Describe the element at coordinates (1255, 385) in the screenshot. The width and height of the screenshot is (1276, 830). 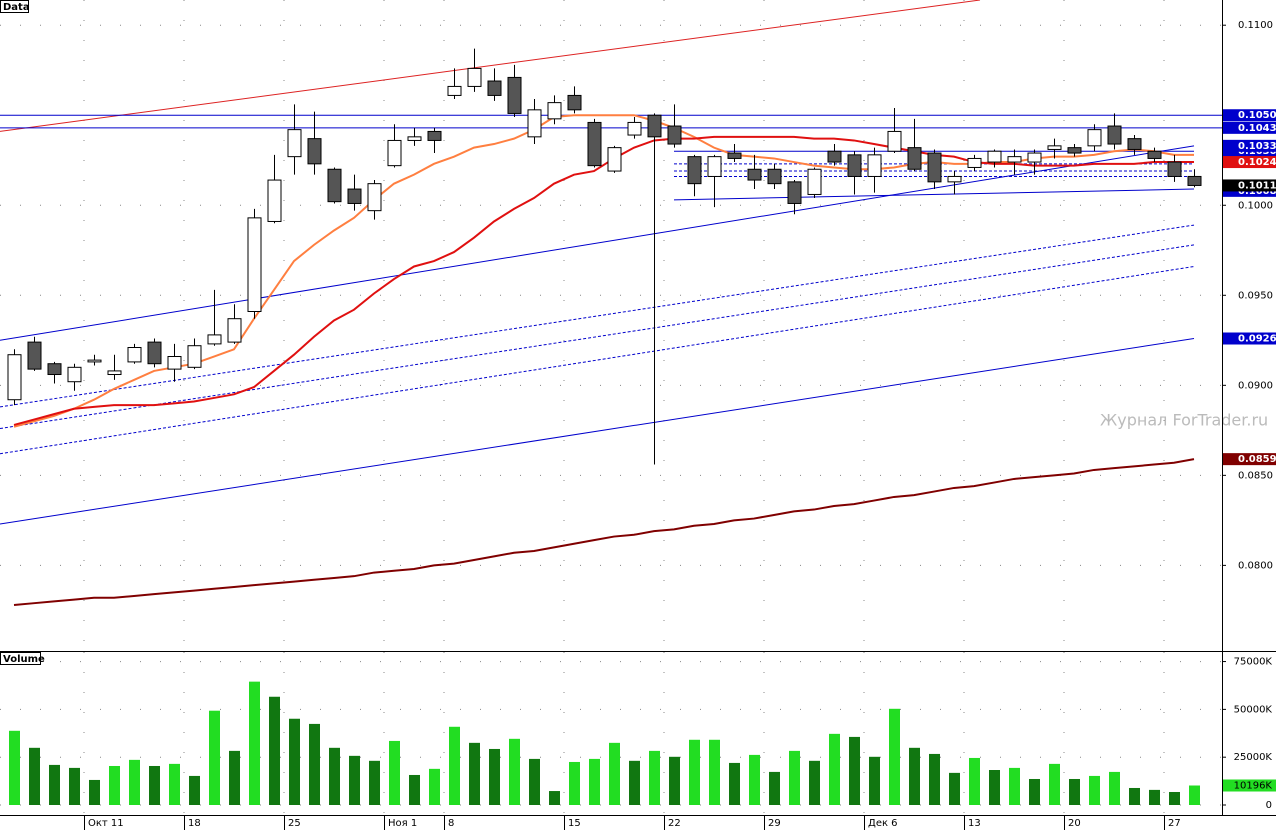
I see `y-tick-label: 0.0900` at that location.